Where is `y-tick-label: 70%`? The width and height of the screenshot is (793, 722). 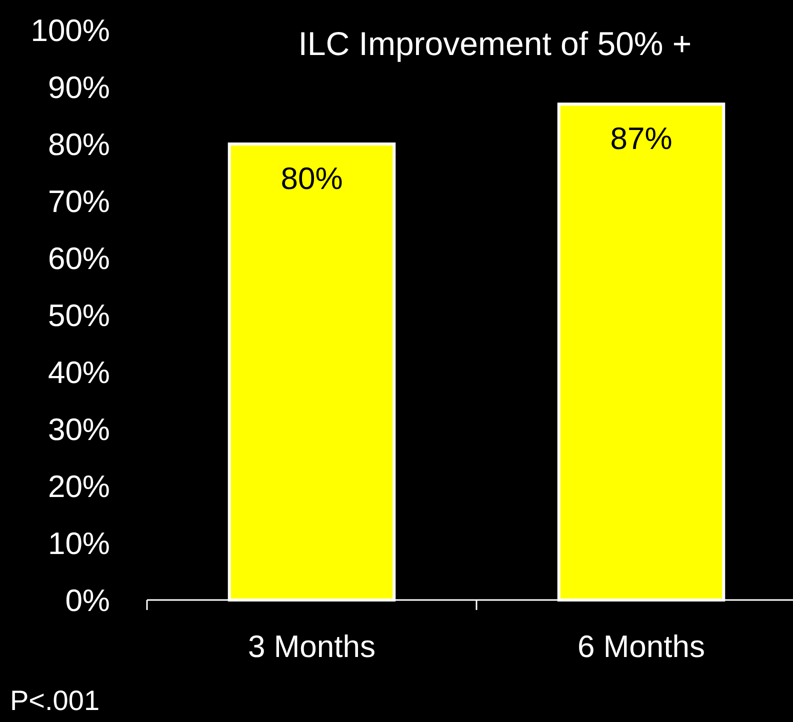 y-tick-label: 70% is located at coordinates (79, 201).